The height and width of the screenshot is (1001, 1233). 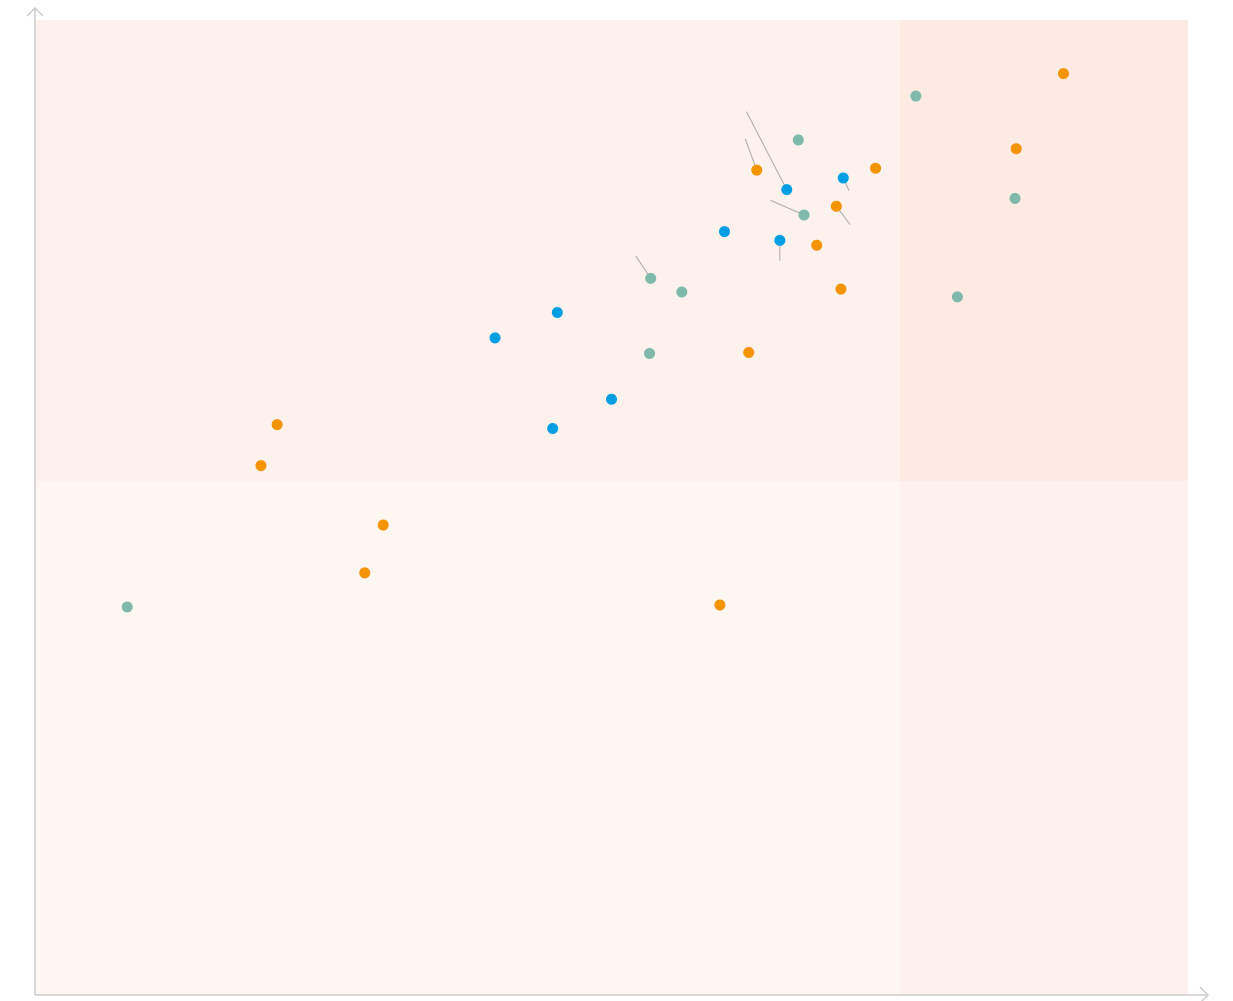 What do you see at coordinates (1204, 993) in the screenshot?
I see `x-axis-arrow` at bounding box center [1204, 993].